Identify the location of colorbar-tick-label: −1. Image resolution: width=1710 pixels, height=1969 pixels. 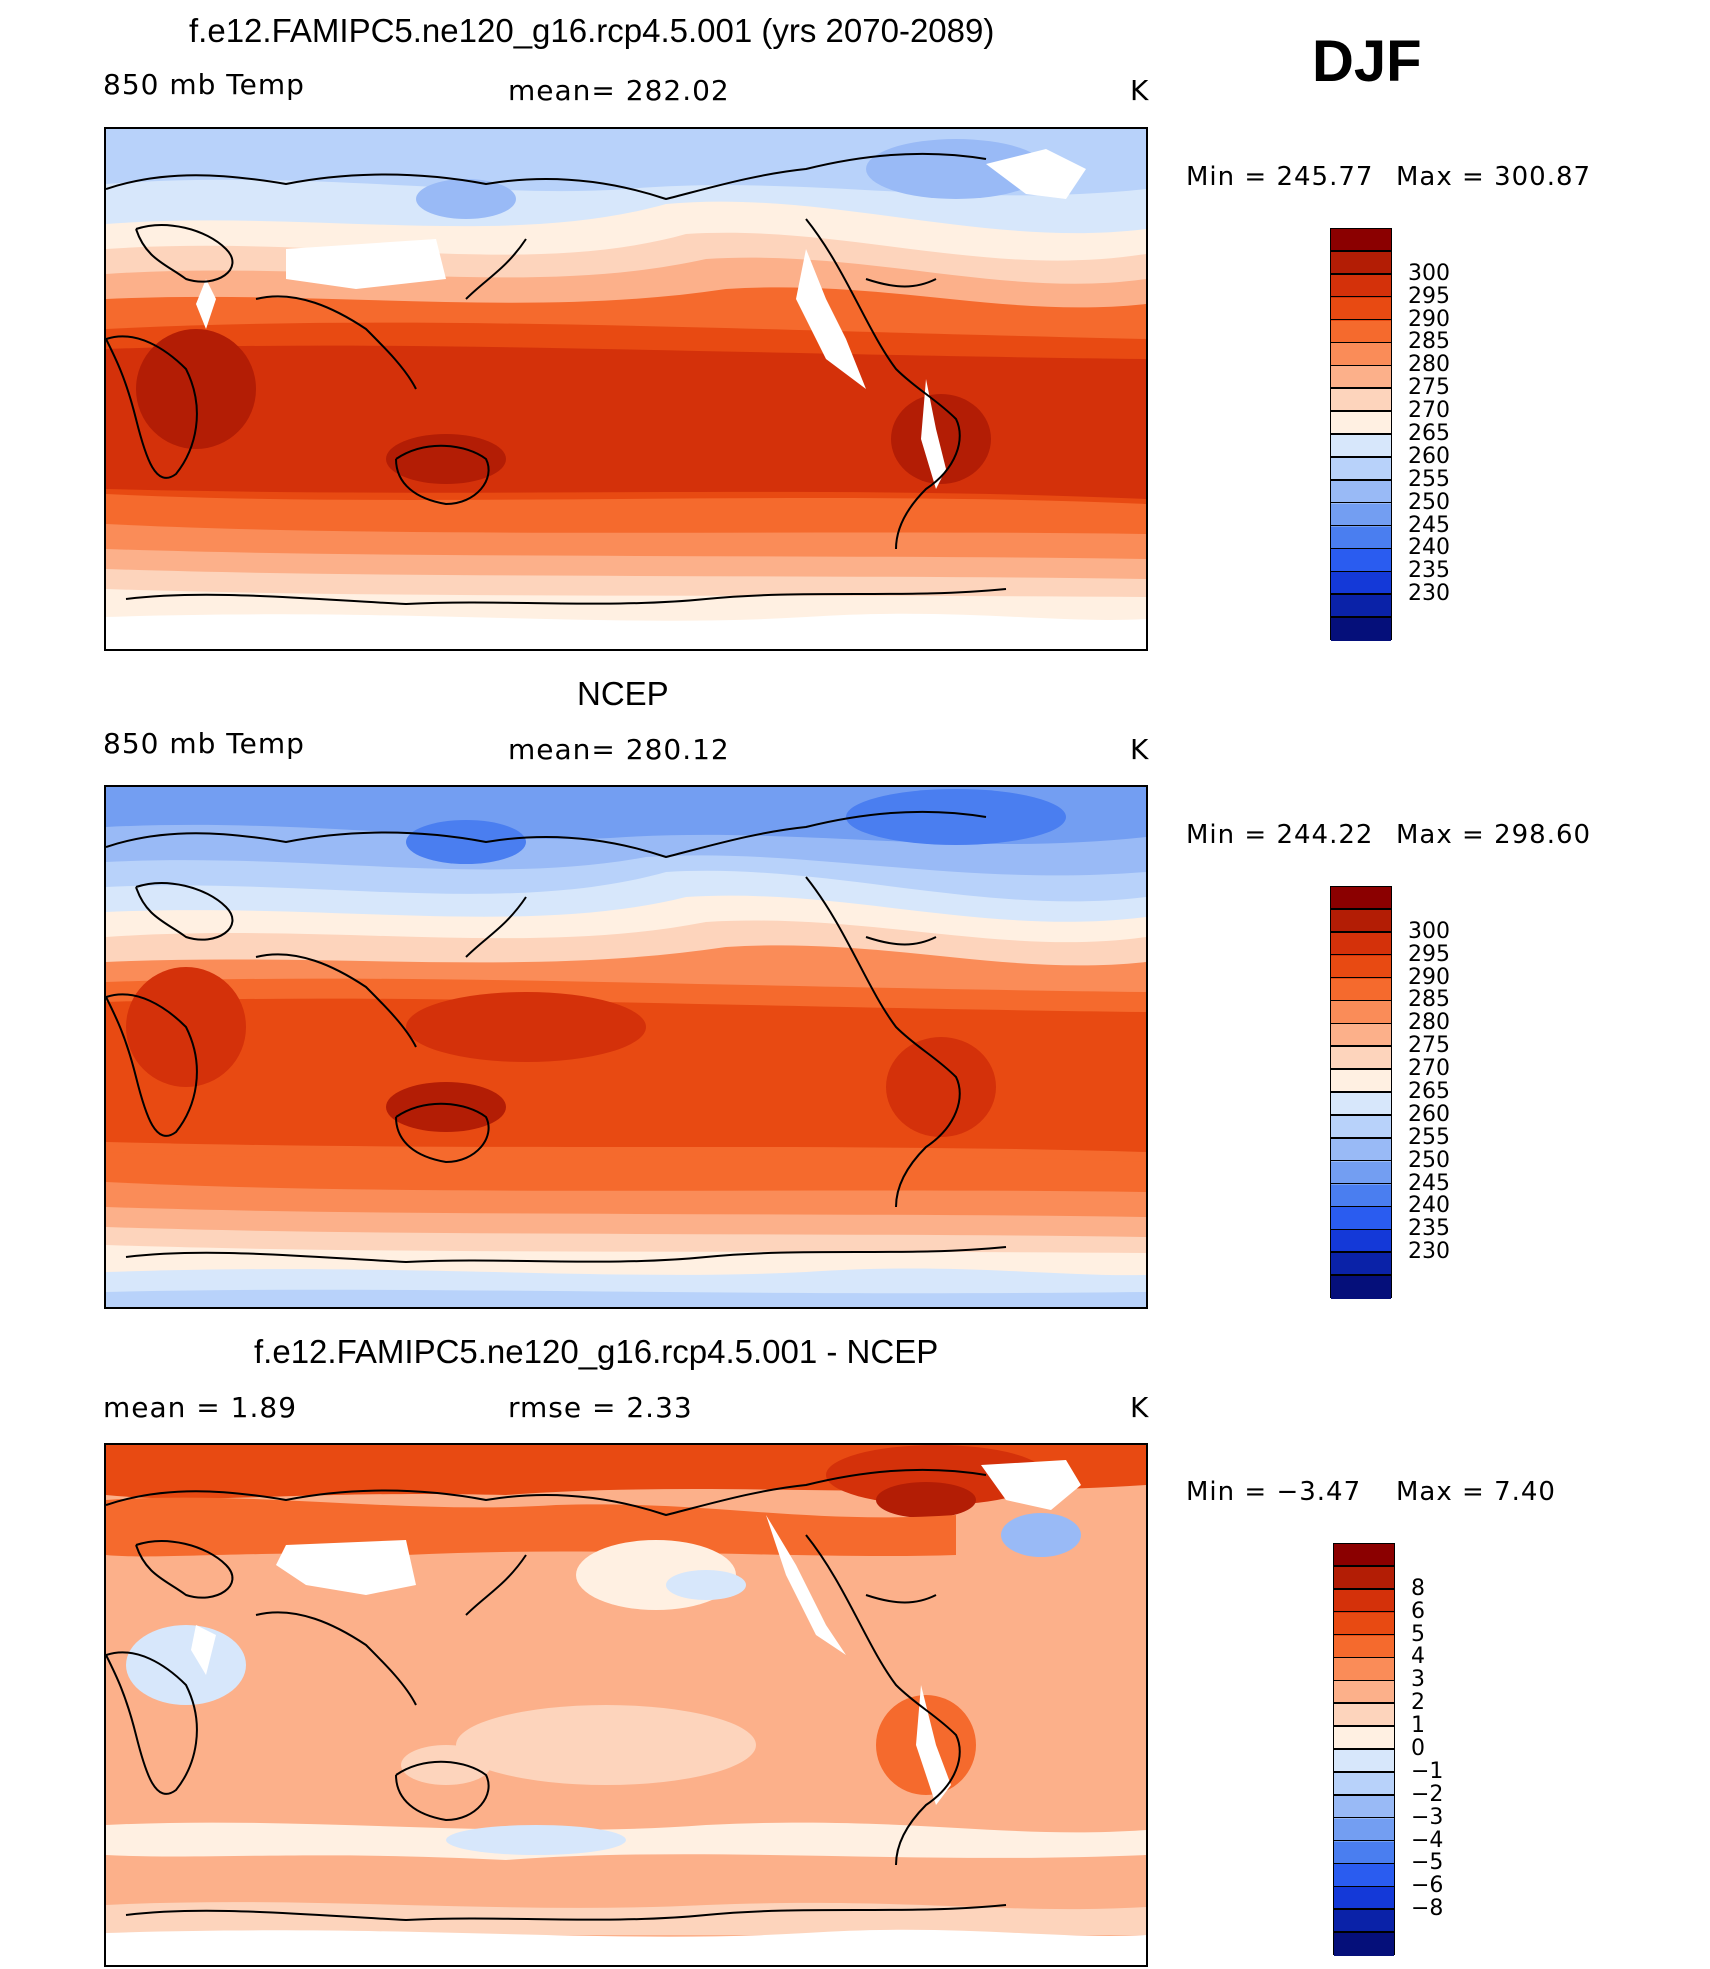
(1427, 1771).